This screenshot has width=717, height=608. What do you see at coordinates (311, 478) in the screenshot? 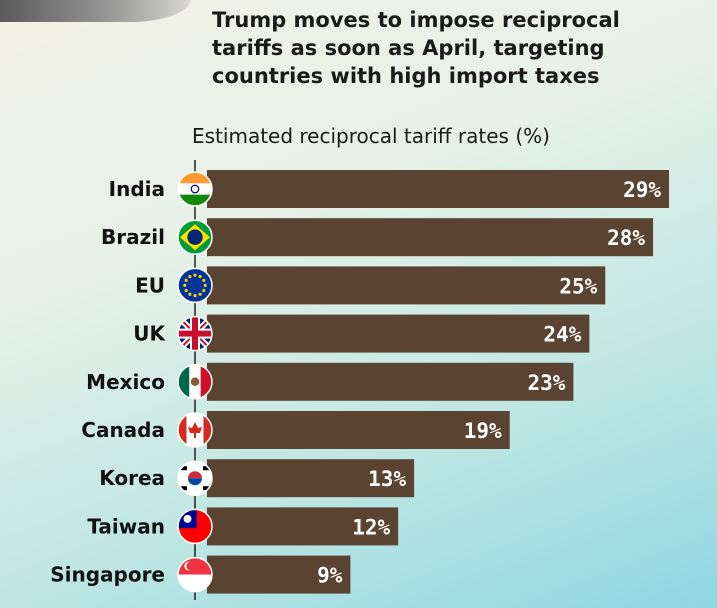
I see `bar-korea` at bounding box center [311, 478].